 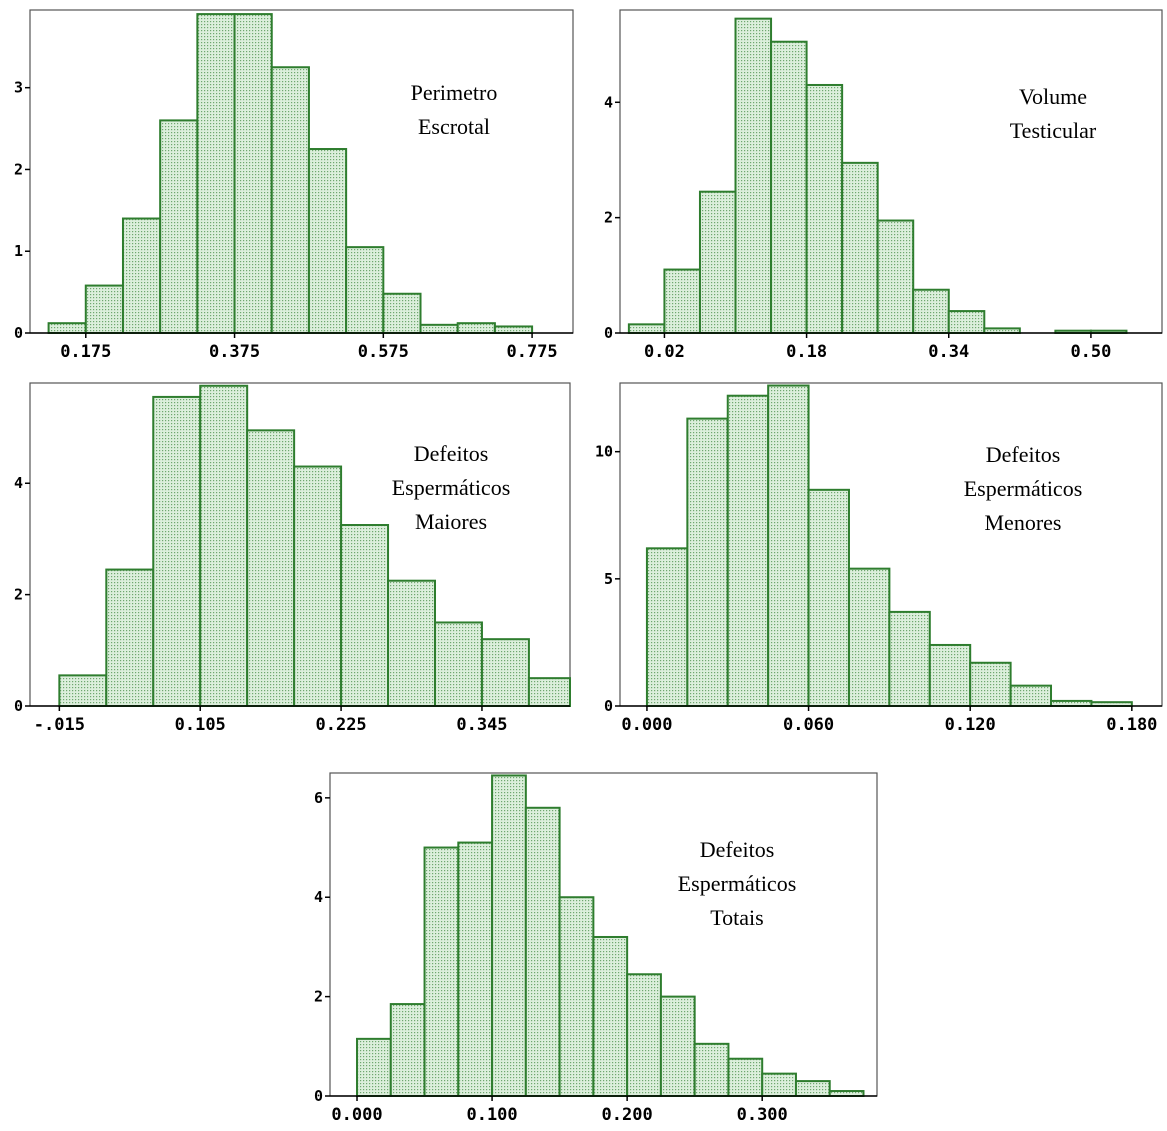 What do you see at coordinates (883, 185) in the screenshot?
I see `histogram-panel-2: 0.02 0.18 0.34 0.50 0 2 4 Volume Testicular` at bounding box center [883, 185].